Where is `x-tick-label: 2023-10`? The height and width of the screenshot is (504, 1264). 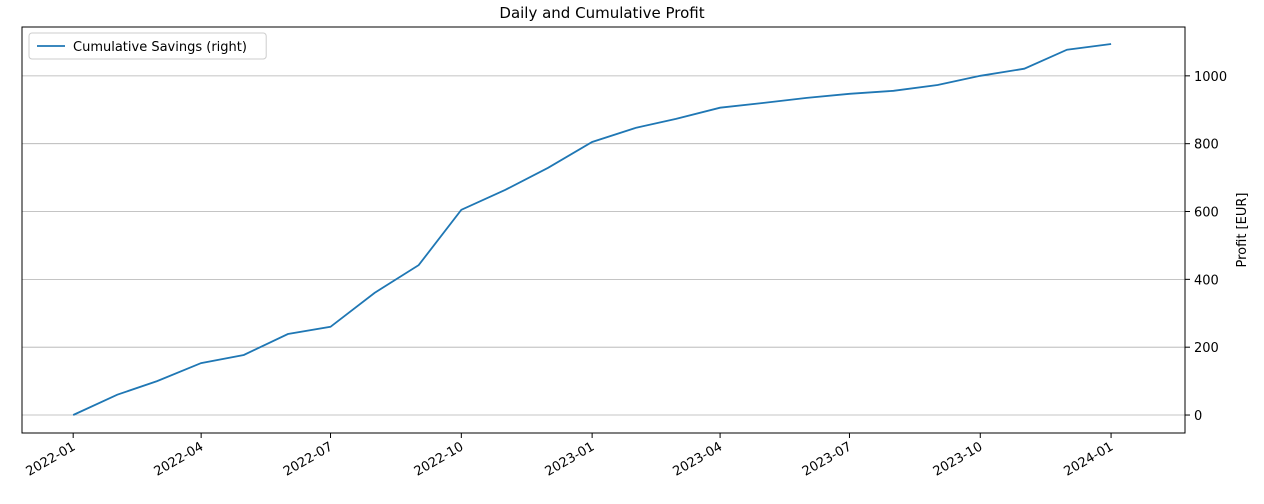
x-tick-label: 2023-10 is located at coordinates (958, 459).